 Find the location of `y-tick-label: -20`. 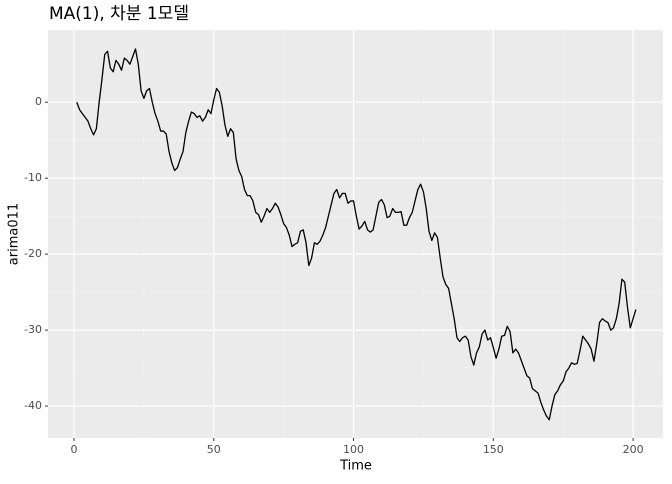

y-tick-label: -20 is located at coordinates (33, 253).